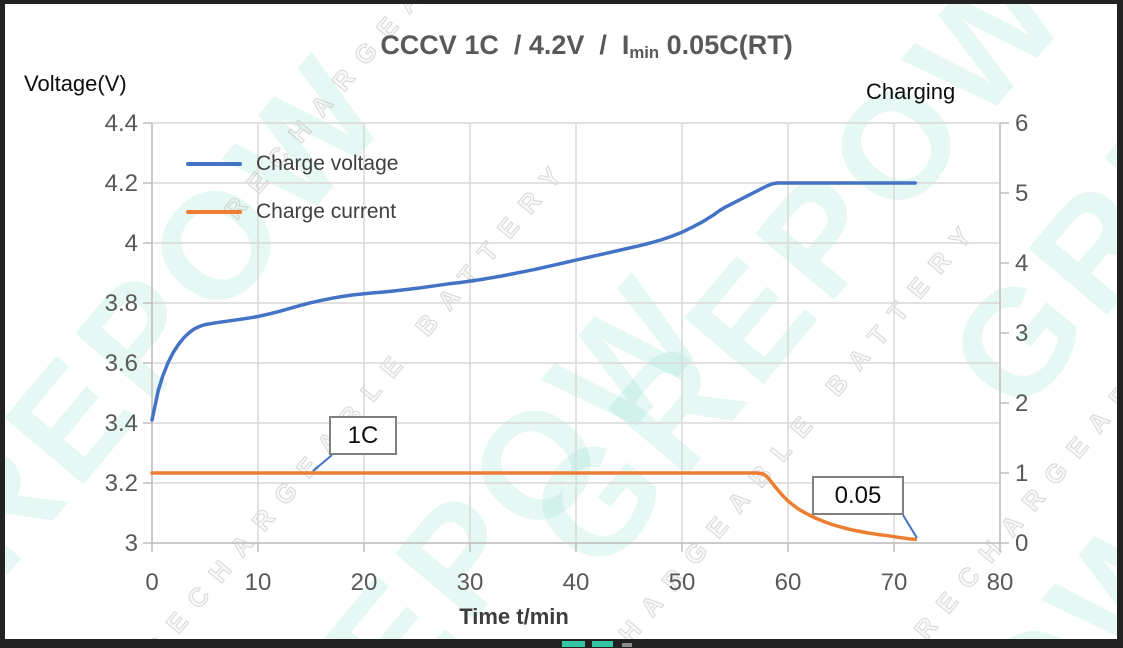 This screenshot has height=648, width=1123. I want to click on chart-title: CCCV 1C / 4.2V / Imin 0.05C(RT), so click(586, 46).